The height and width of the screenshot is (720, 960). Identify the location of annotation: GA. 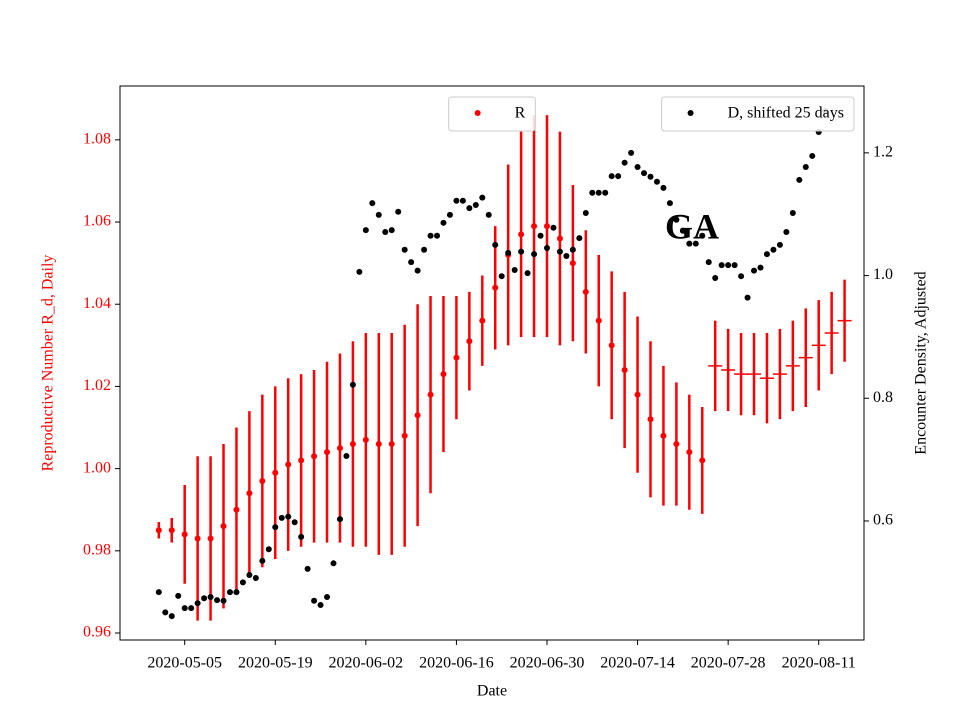
(692, 226).